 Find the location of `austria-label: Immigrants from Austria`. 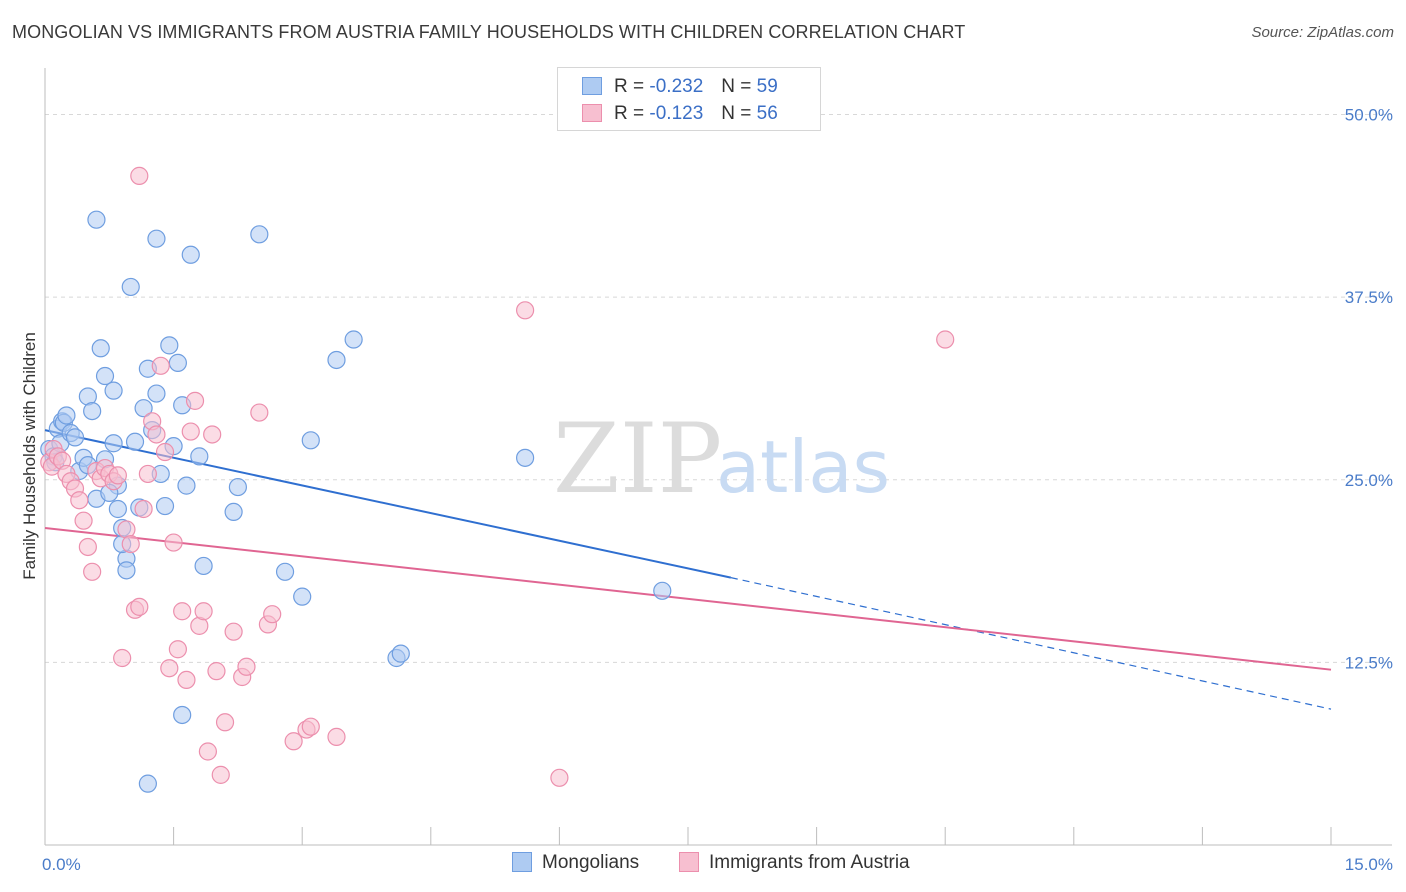

austria-label: Immigrants from Austria is located at coordinates (809, 862).